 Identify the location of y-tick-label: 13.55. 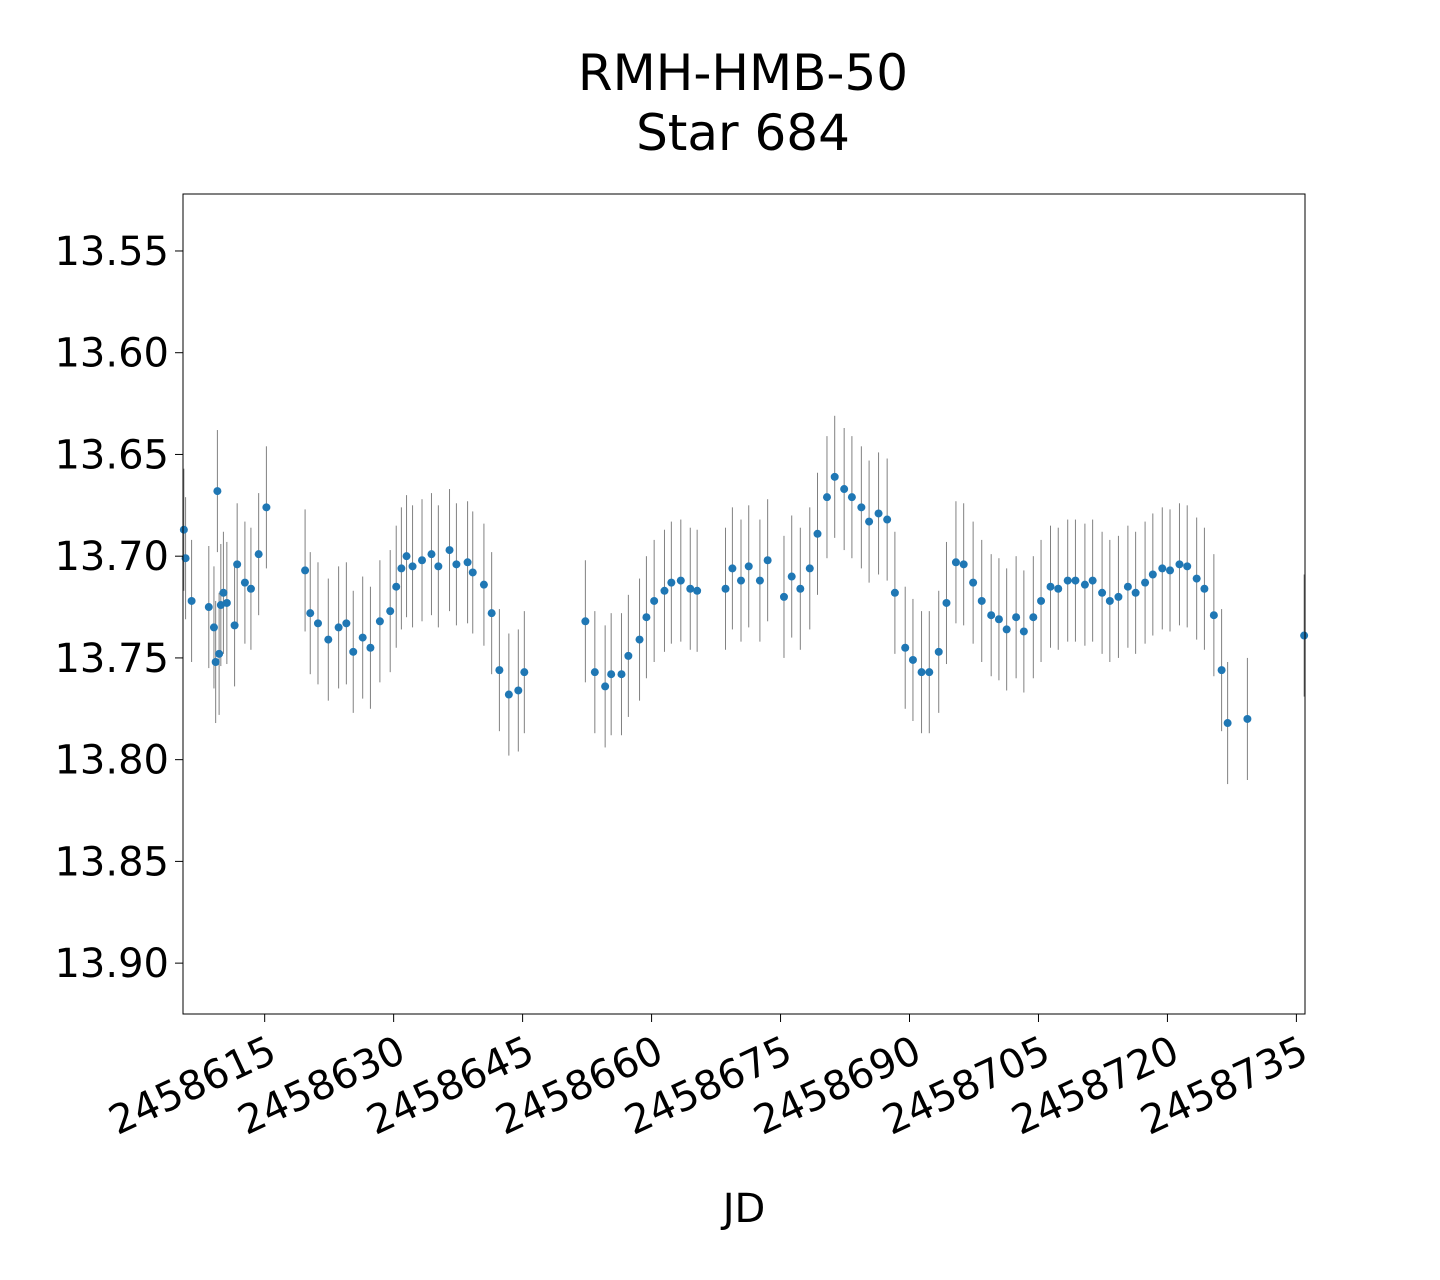
(111, 252).